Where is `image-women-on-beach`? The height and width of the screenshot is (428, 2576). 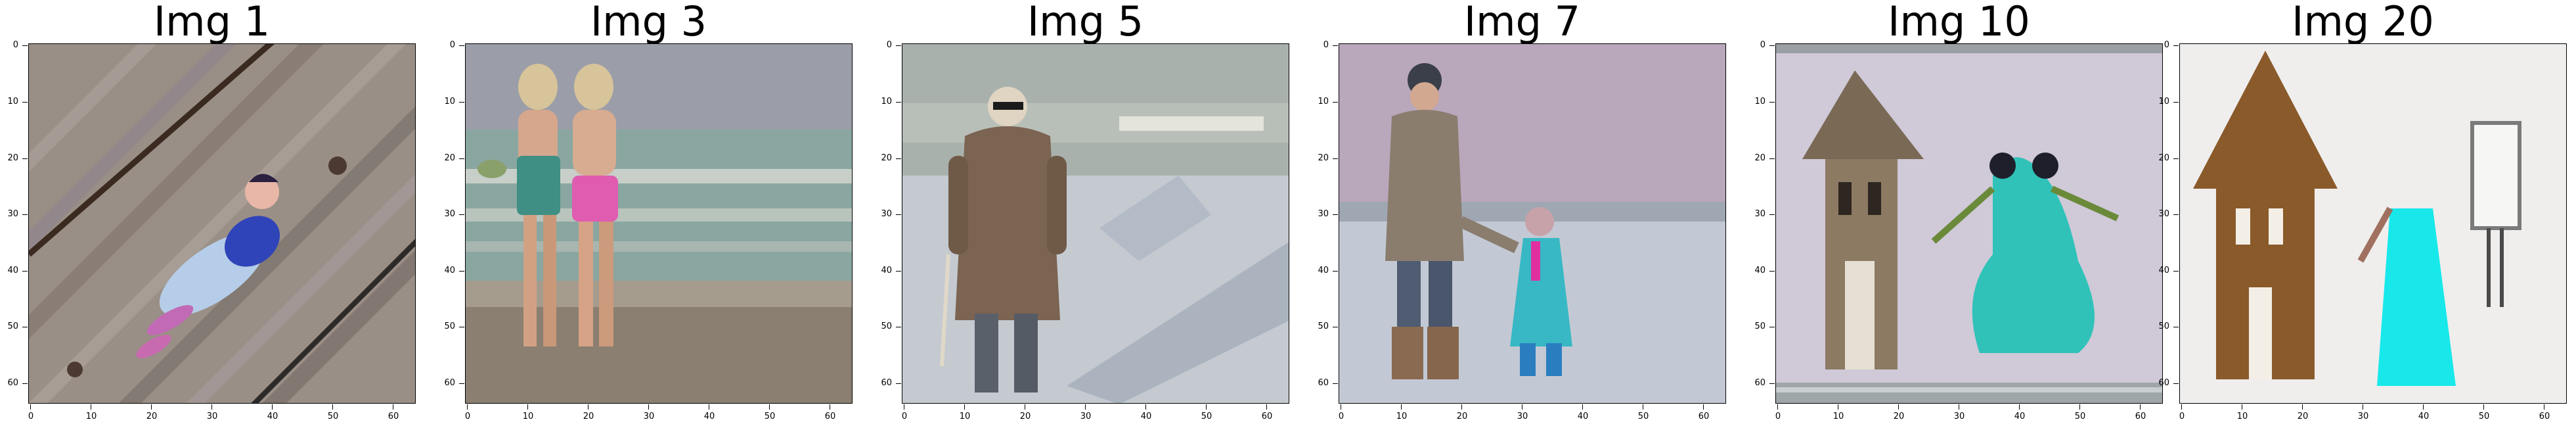
image-women-on-beach is located at coordinates (659, 223).